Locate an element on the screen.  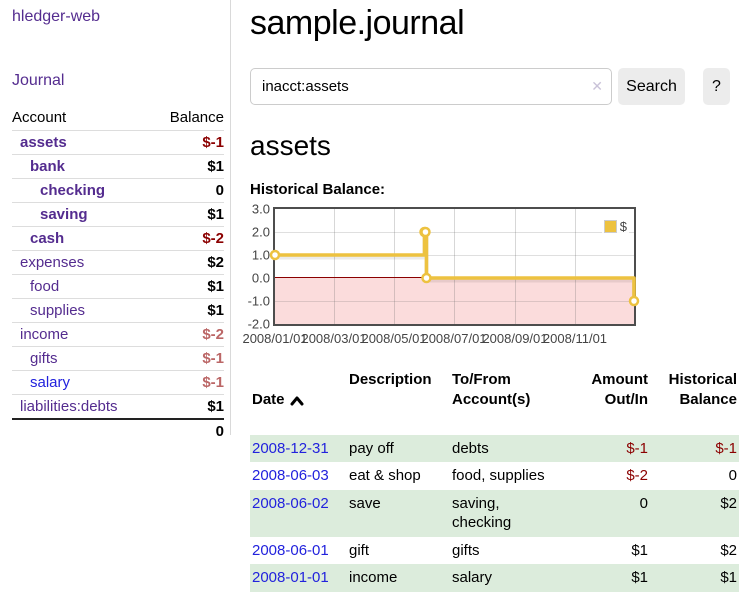
account-link-supplies: supplies is located at coordinates (58, 310).